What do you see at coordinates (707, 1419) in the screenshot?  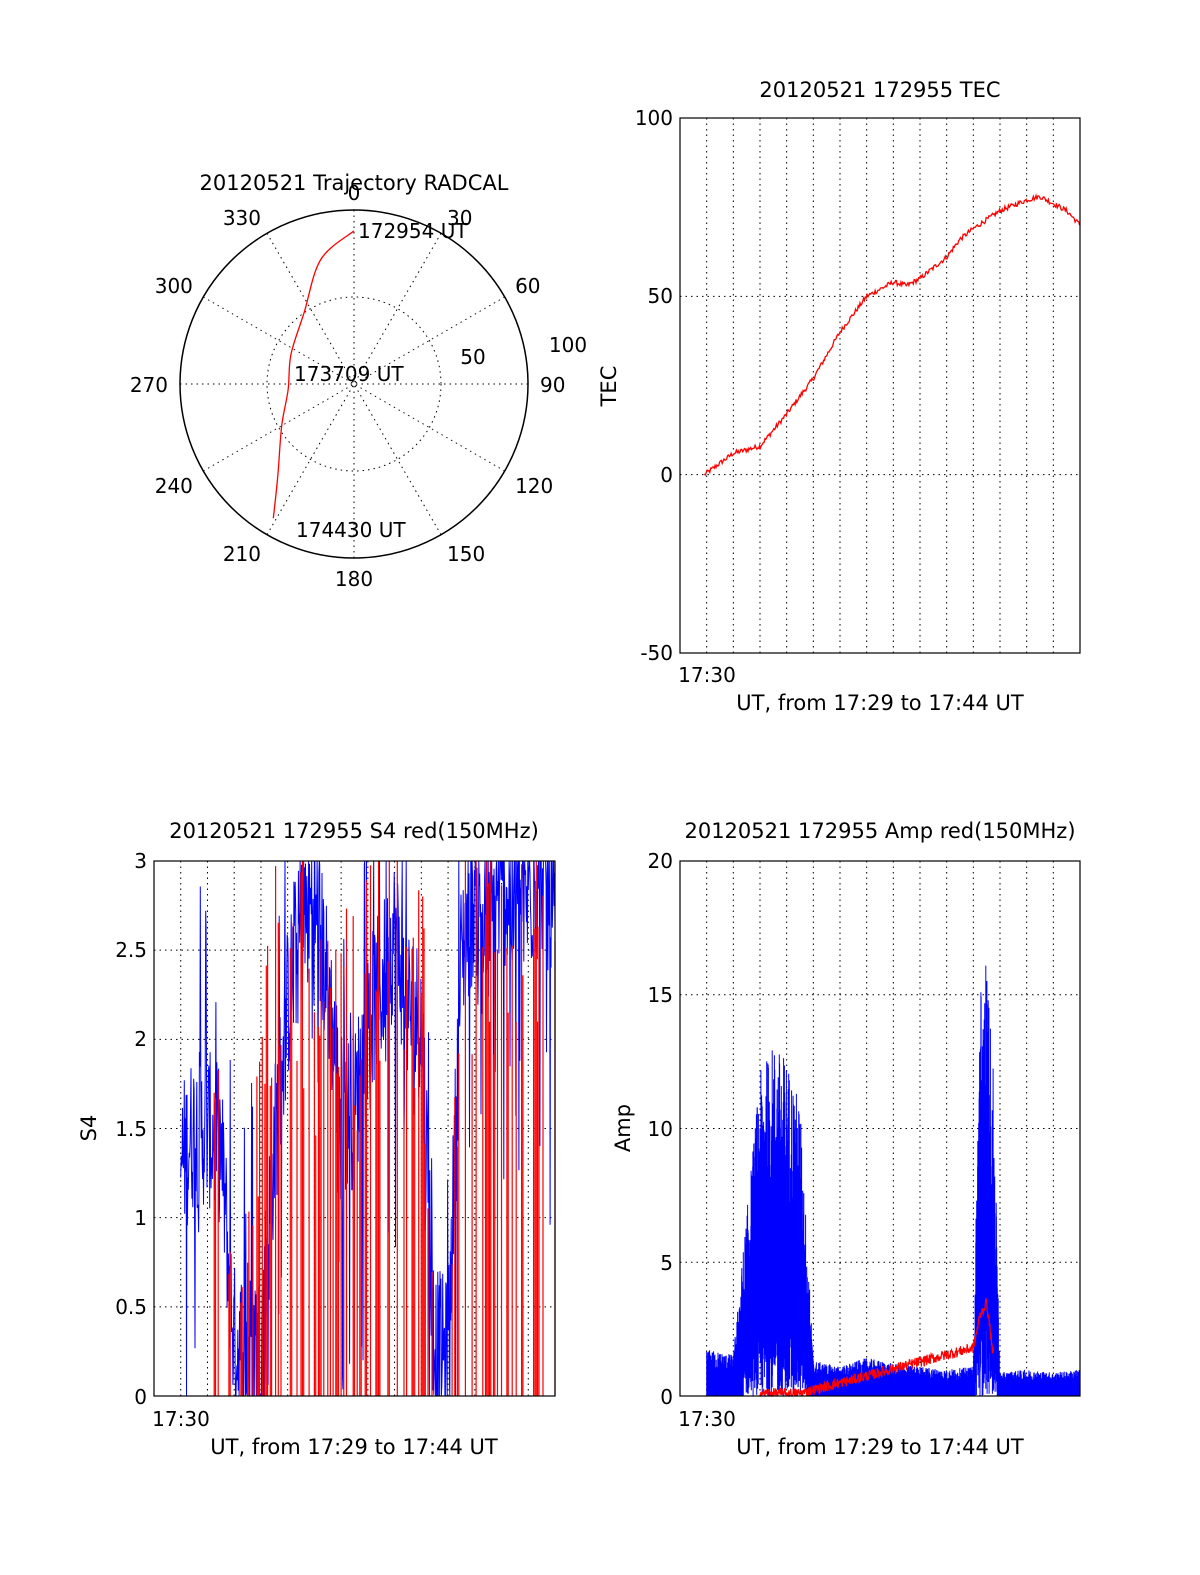 I see `amp-xtick-1730: 17:30` at bounding box center [707, 1419].